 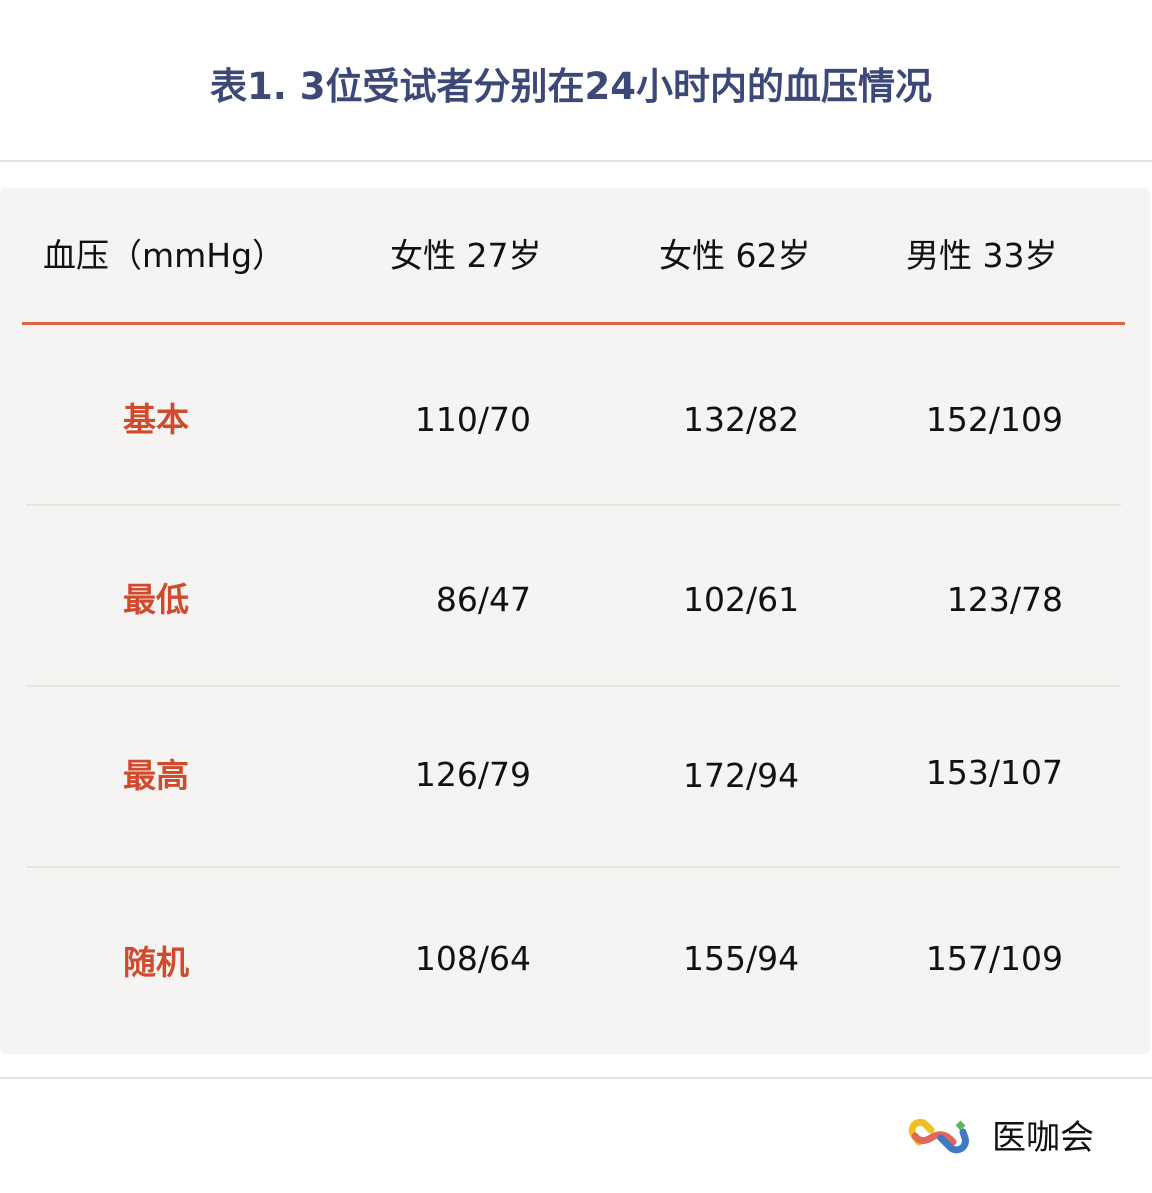 What do you see at coordinates (741, 419) in the screenshot?
I see `table-cell: 132/82` at bounding box center [741, 419].